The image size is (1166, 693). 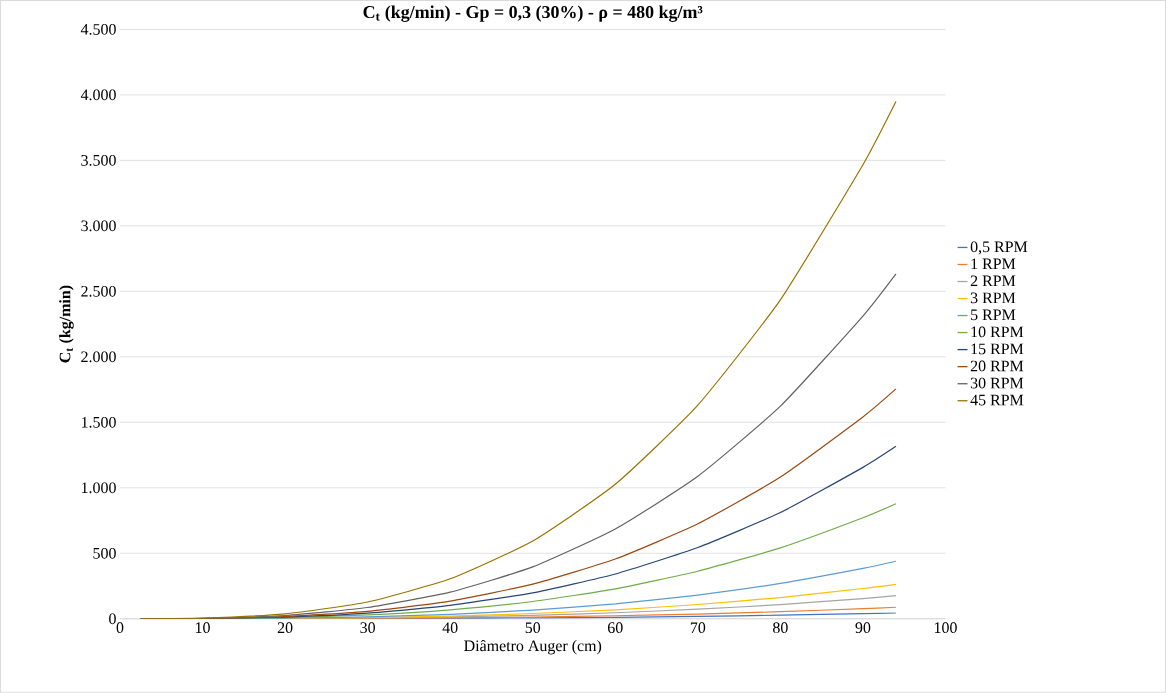 I want to click on legend-label: 30 RPM, so click(x=997, y=383).